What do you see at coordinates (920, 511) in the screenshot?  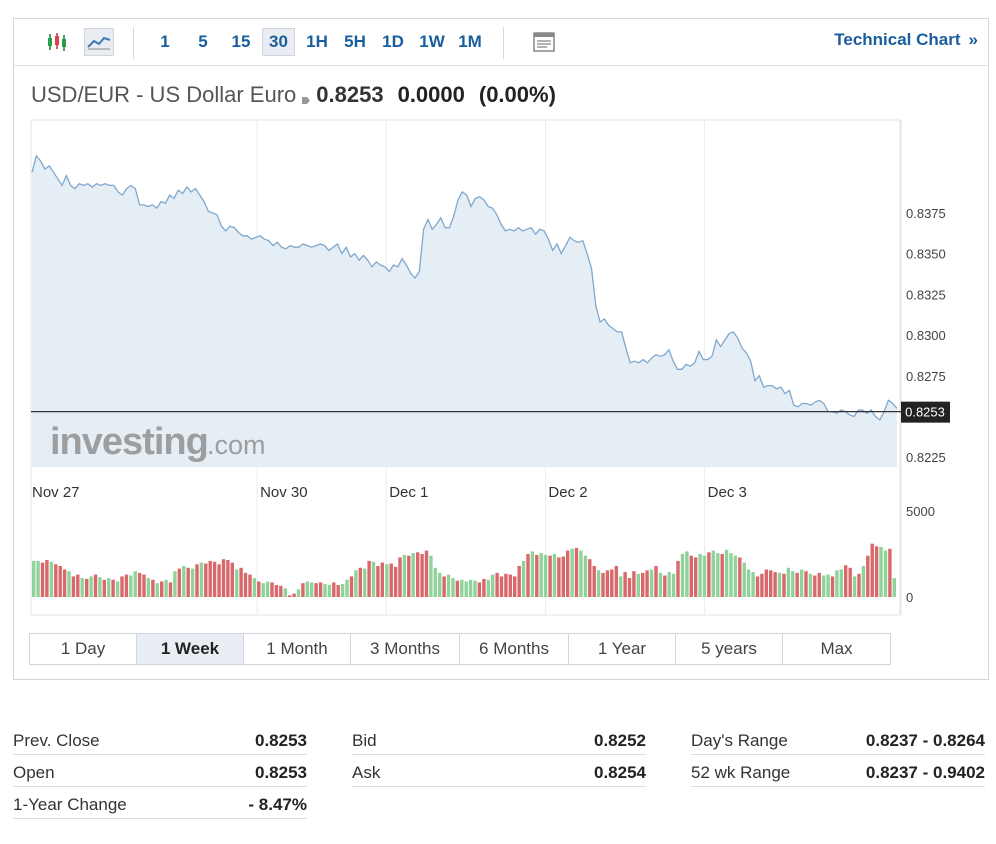 I see `volume-tick-label: 5000` at bounding box center [920, 511].